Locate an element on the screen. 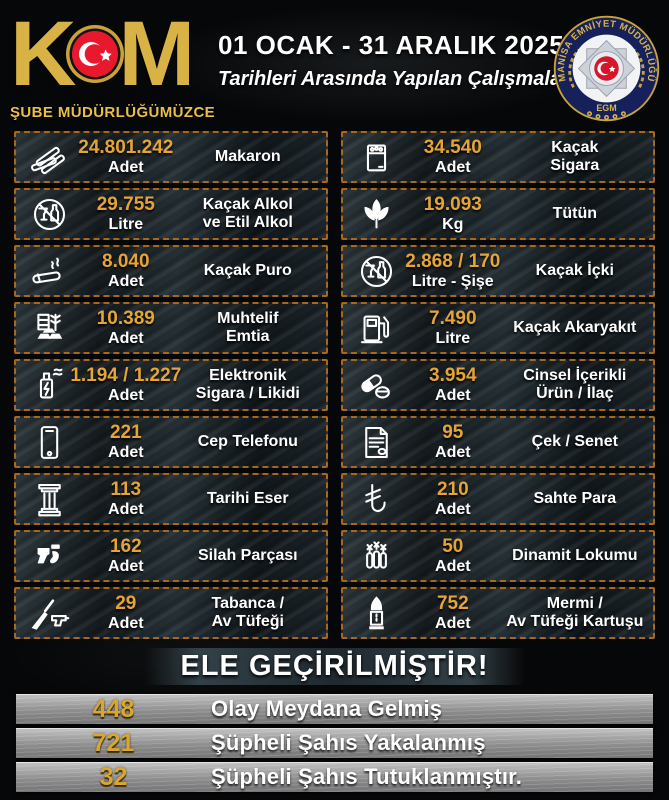 This screenshot has height=800, width=669. stat-label: Makaron is located at coordinates (247, 156).